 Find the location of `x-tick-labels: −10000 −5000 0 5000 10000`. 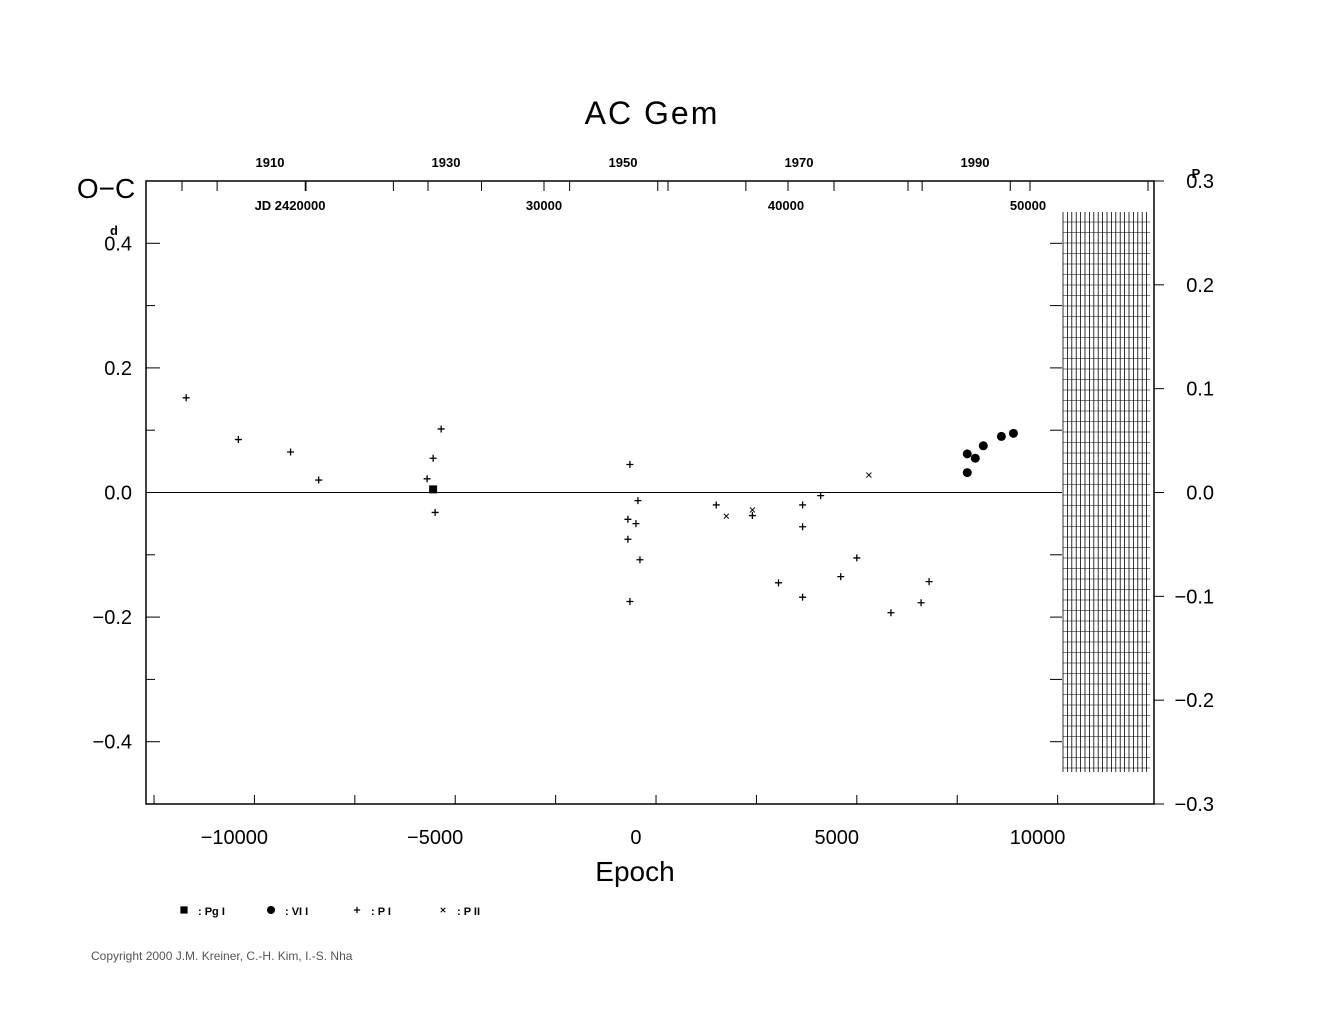

x-tick-labels: −10000 −5000 0 5000 10000 is located at coordinates (633, 838).